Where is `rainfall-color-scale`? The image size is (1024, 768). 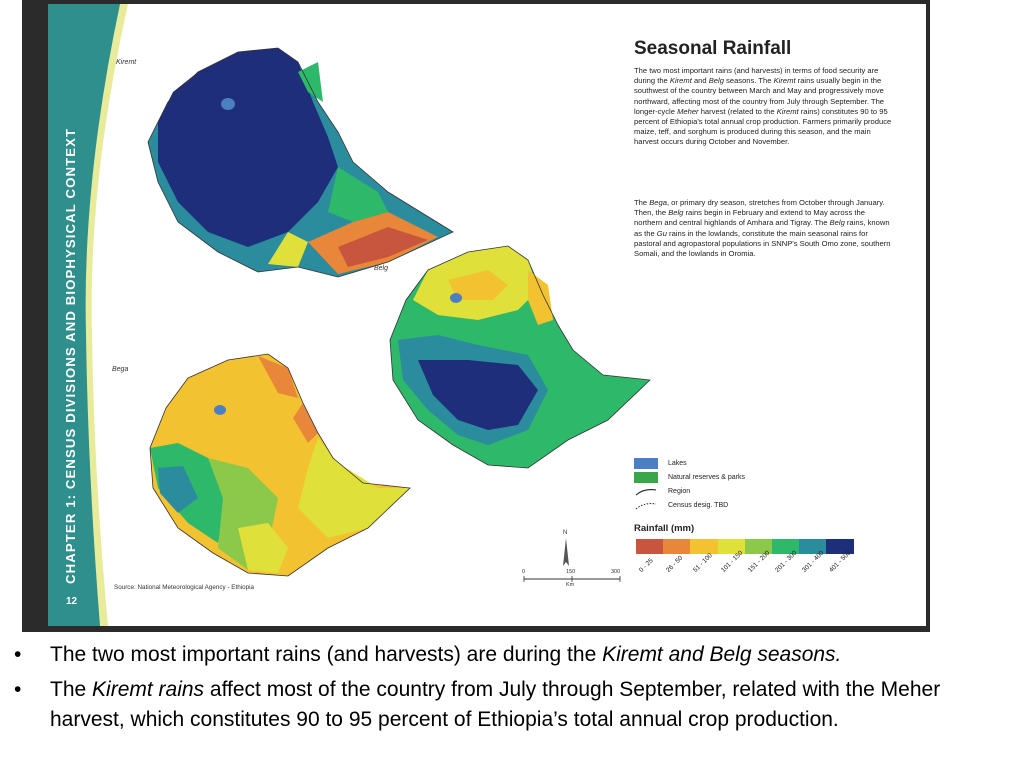 rainfall-color-scale is located at coordinates (745, 546).